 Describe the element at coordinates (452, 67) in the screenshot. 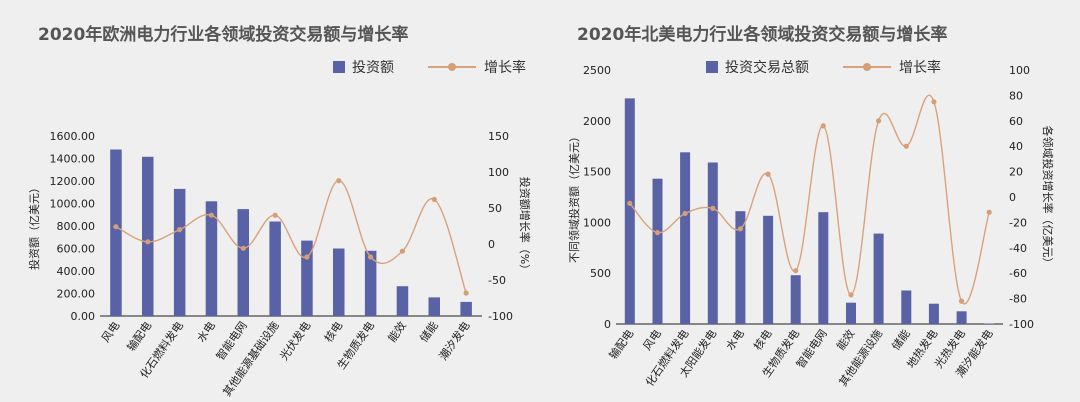

I see `line-swatch` at that location.